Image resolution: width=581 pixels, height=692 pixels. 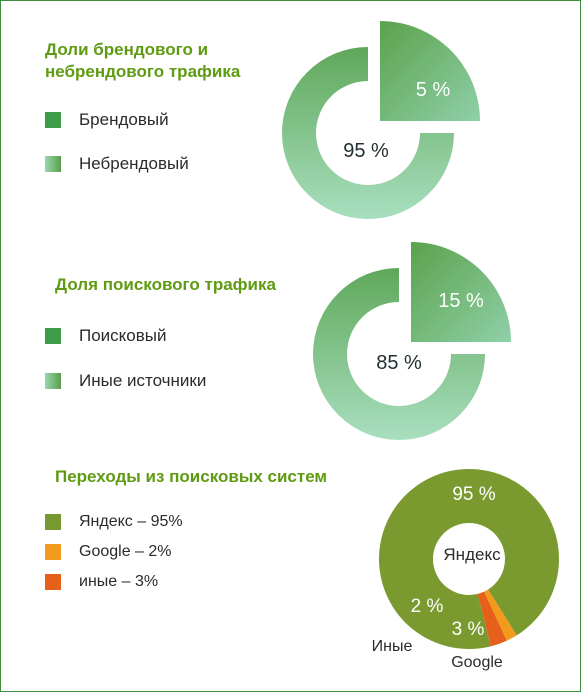 I want to click on outer-label-other: Иные, so click(x=392, y=646).